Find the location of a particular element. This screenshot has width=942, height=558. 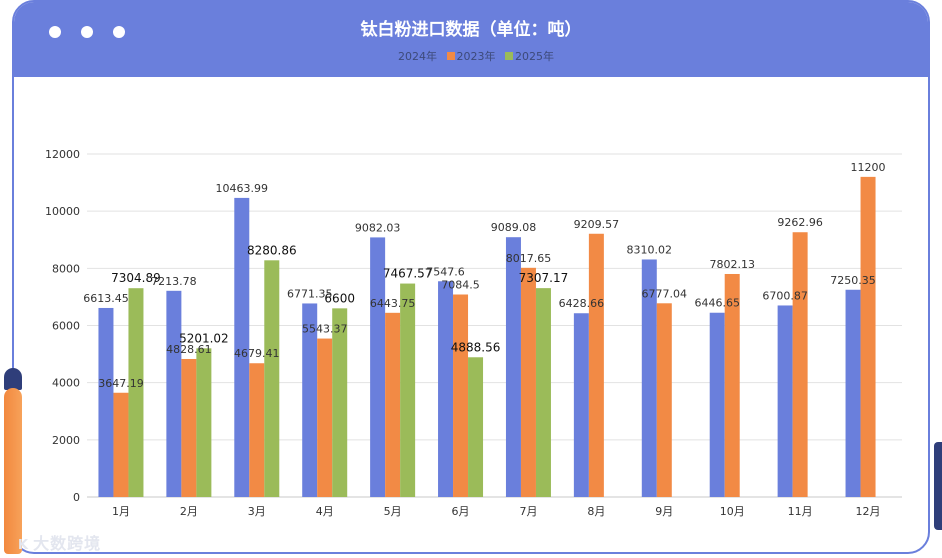

legend-swatch-2024 is located at coordinates (392, 56).